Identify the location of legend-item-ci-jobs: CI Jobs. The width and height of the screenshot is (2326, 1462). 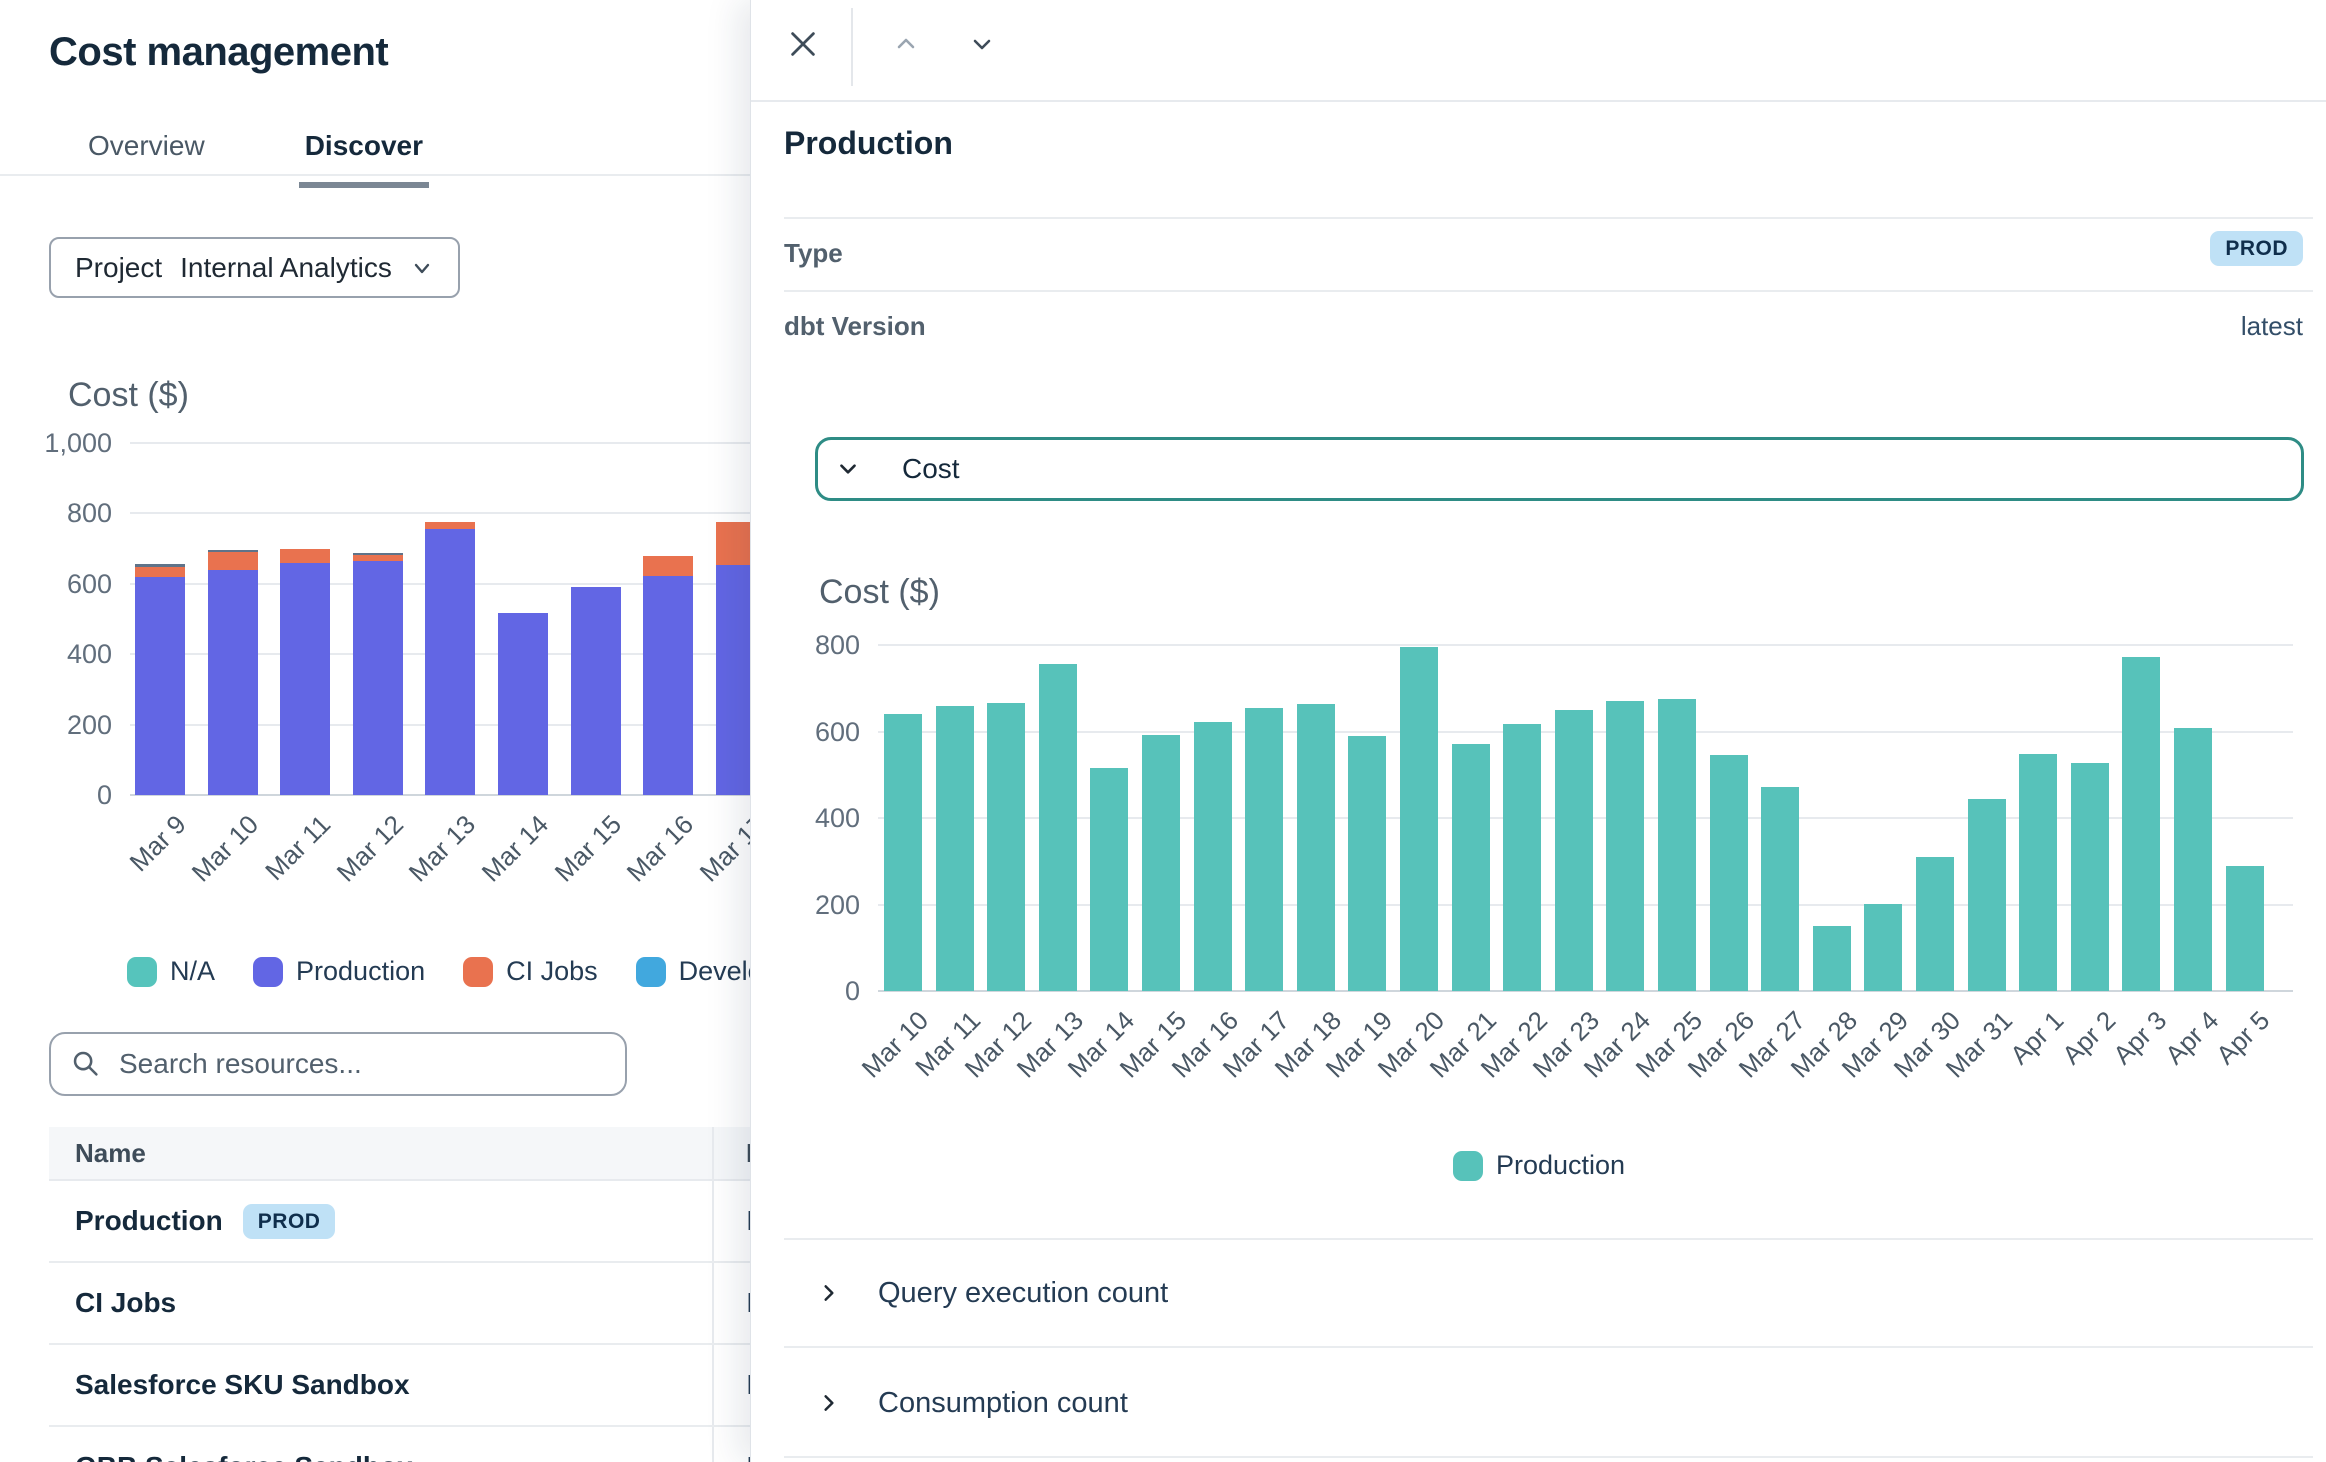
(530, 971).